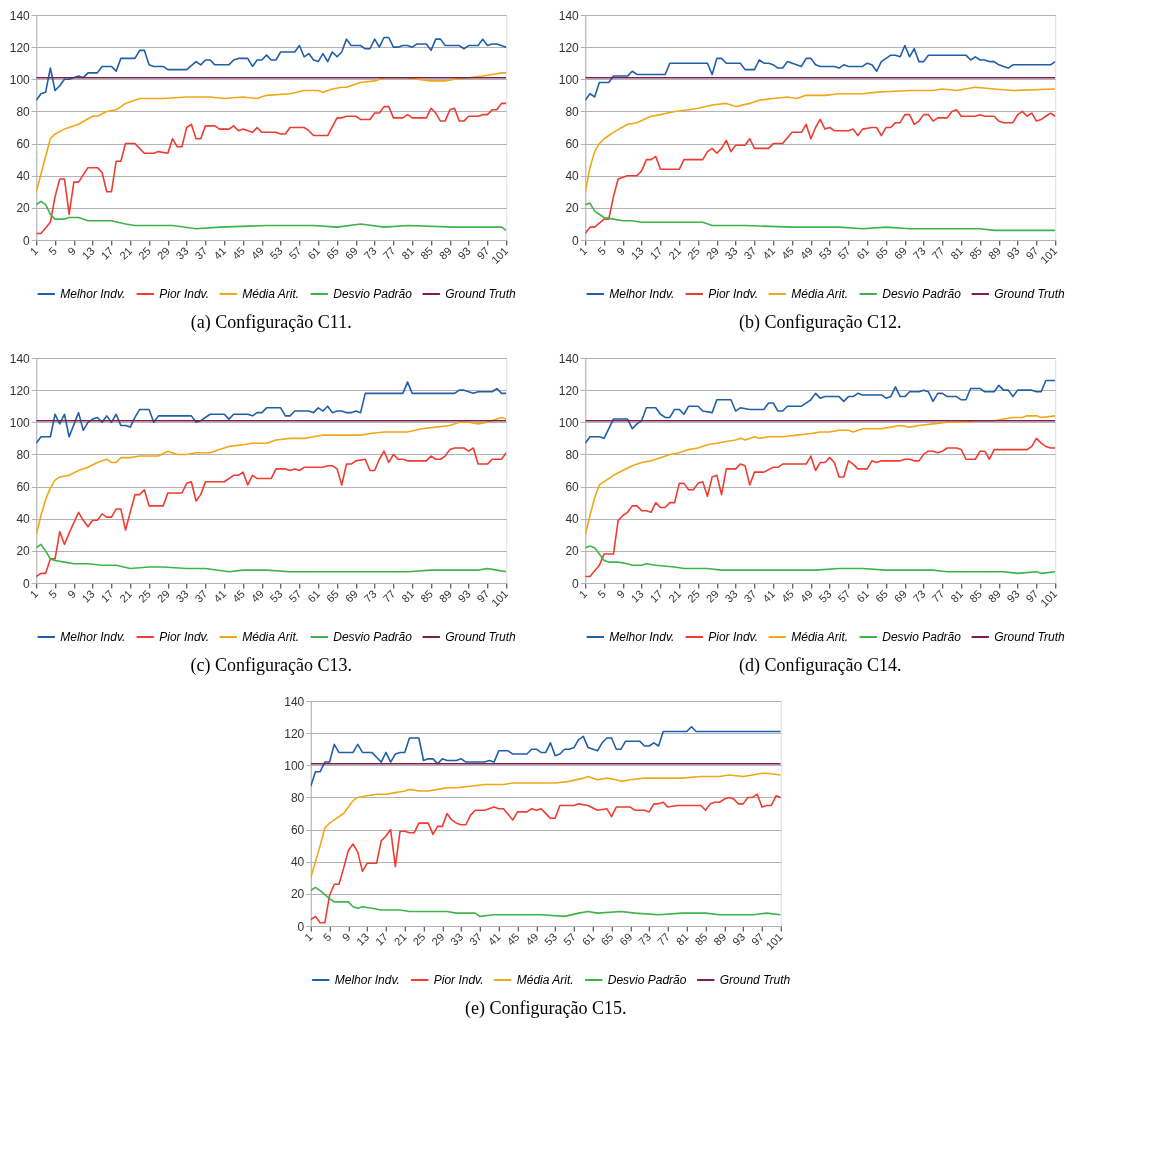 The height and width of the screenshot is (1166, 1168). Describe the element at coordinates (774, 941) in the screenshot. I see `x-tick-label: 101` at that location.